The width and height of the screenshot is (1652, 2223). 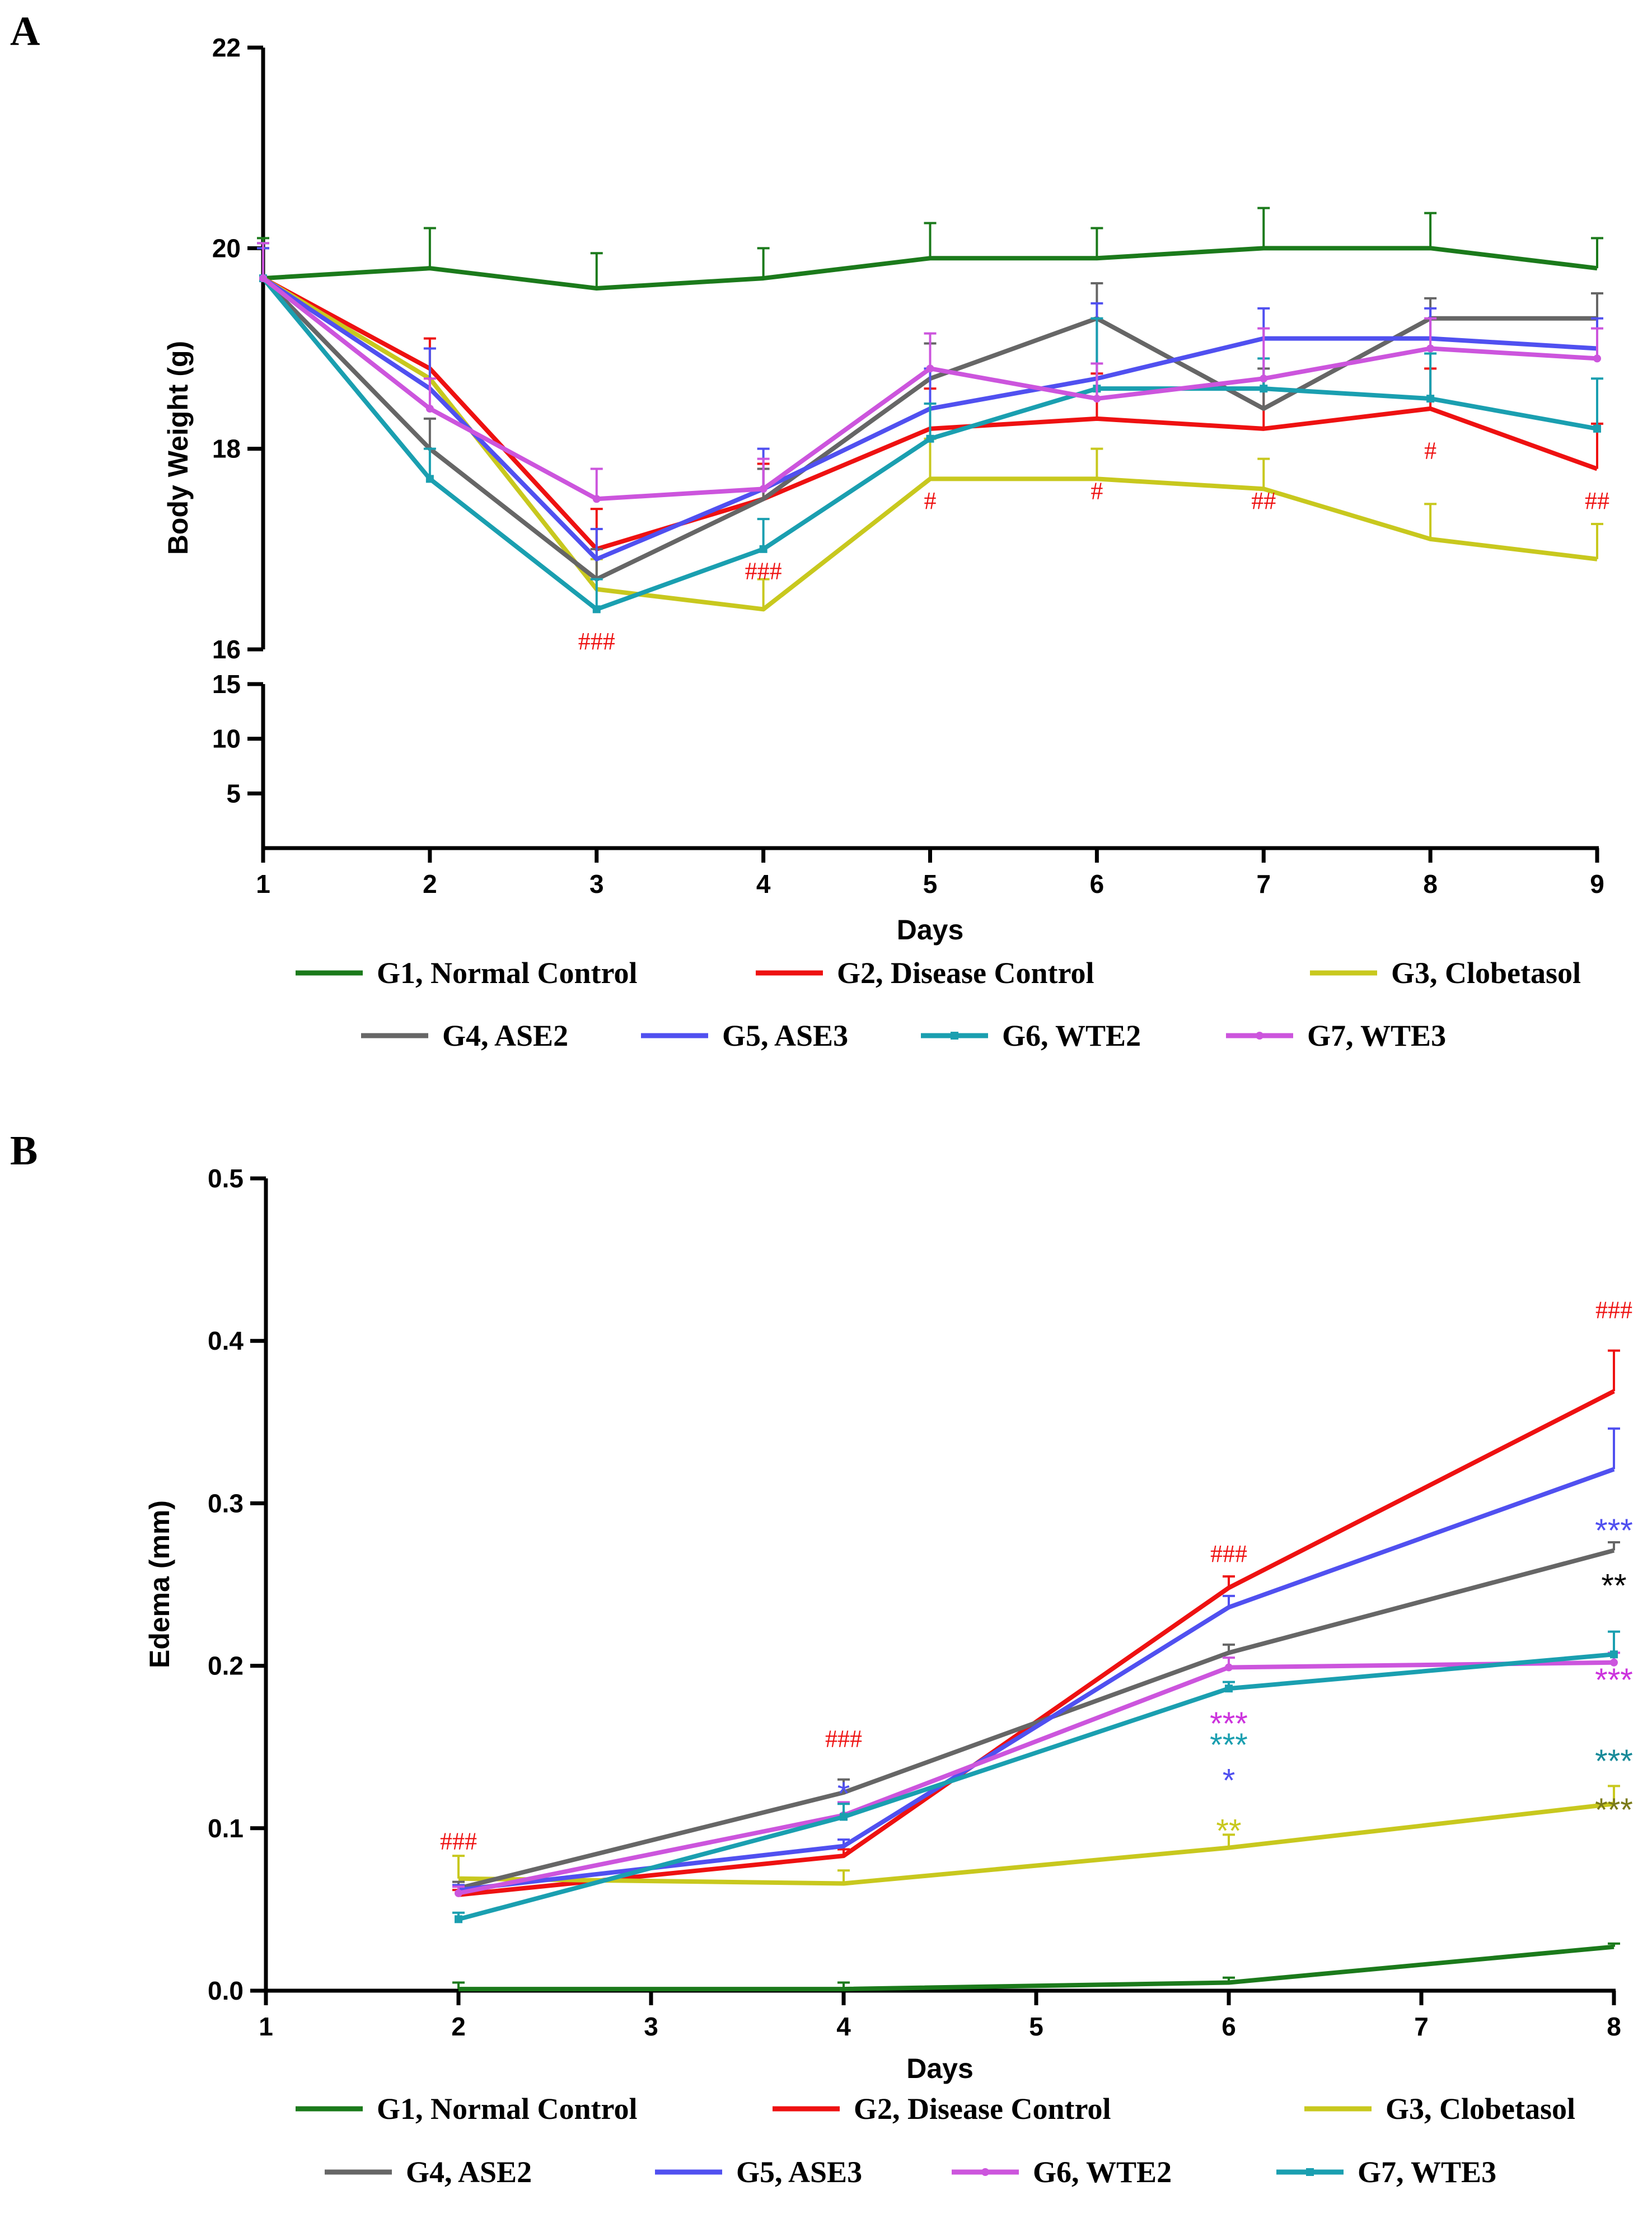 What do you see at coordinates (1229, 1781) in the screenshot?
I see `significance-annotation: *` at bounding box center [1229, 1781].